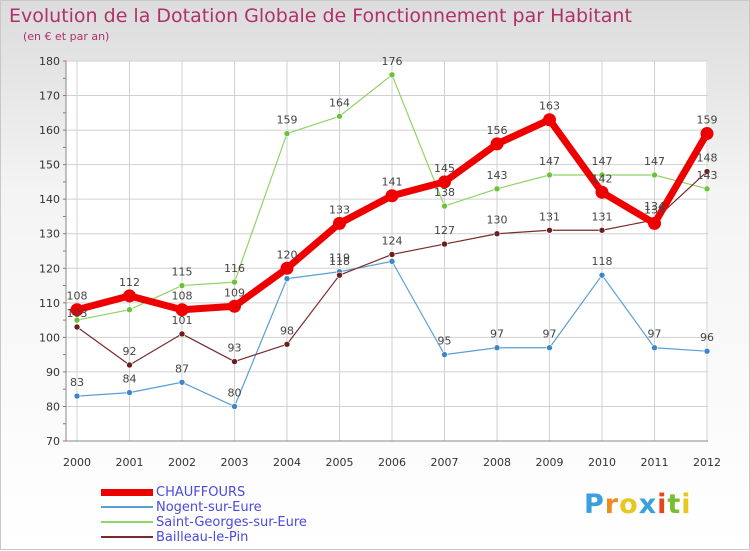  Describe the element at coordinates (686, 504) in the screenshot. I see `logo-letter: i` at that location.